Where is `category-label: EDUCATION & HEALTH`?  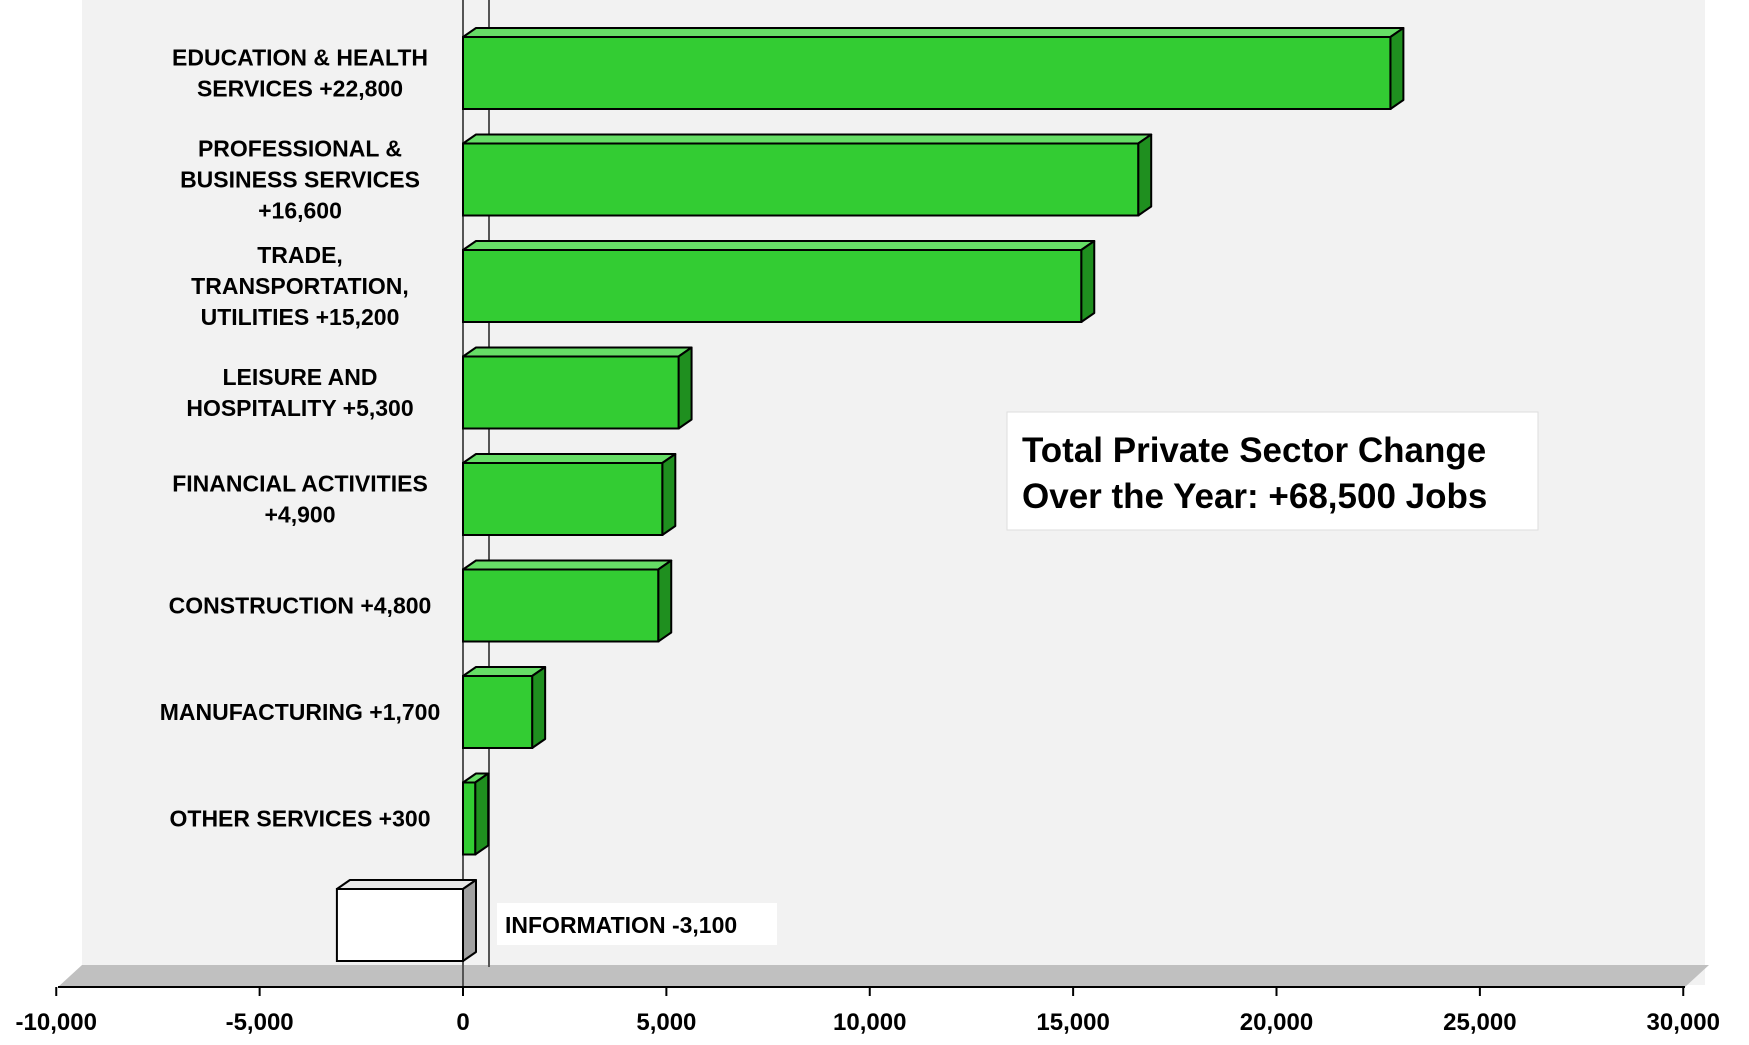
category-label: EDUCATION & HEALTH is located at coordinates (300, 58).